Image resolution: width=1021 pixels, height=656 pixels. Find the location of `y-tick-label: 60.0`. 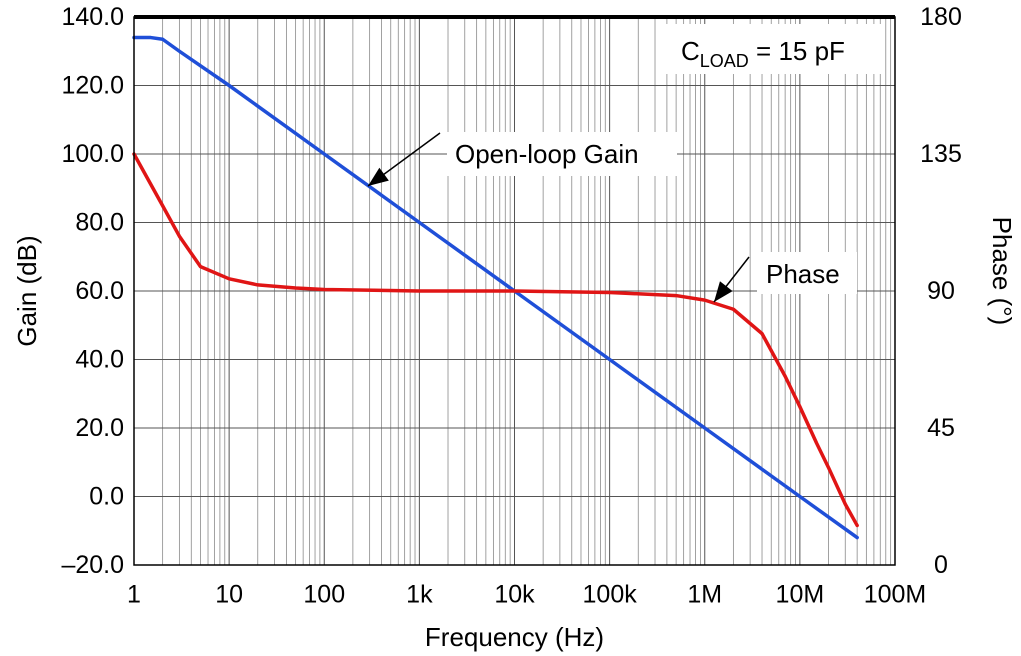

y-tick-label: 60.0 is located at coordinates (99, 291).